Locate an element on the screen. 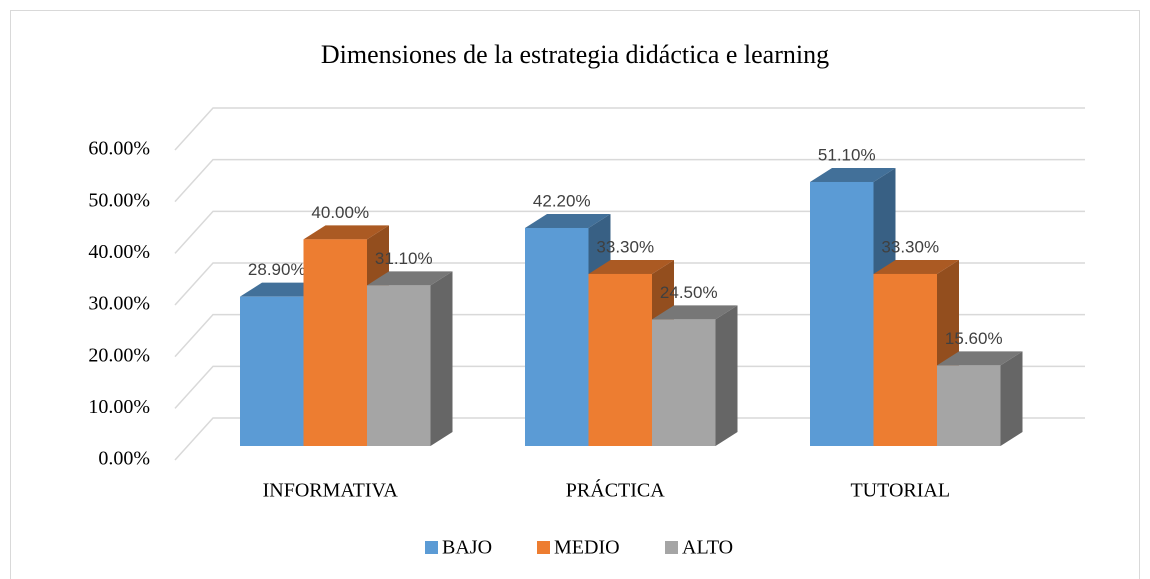  y-tick-label: 60.00% is located at coordinates (119, 149).